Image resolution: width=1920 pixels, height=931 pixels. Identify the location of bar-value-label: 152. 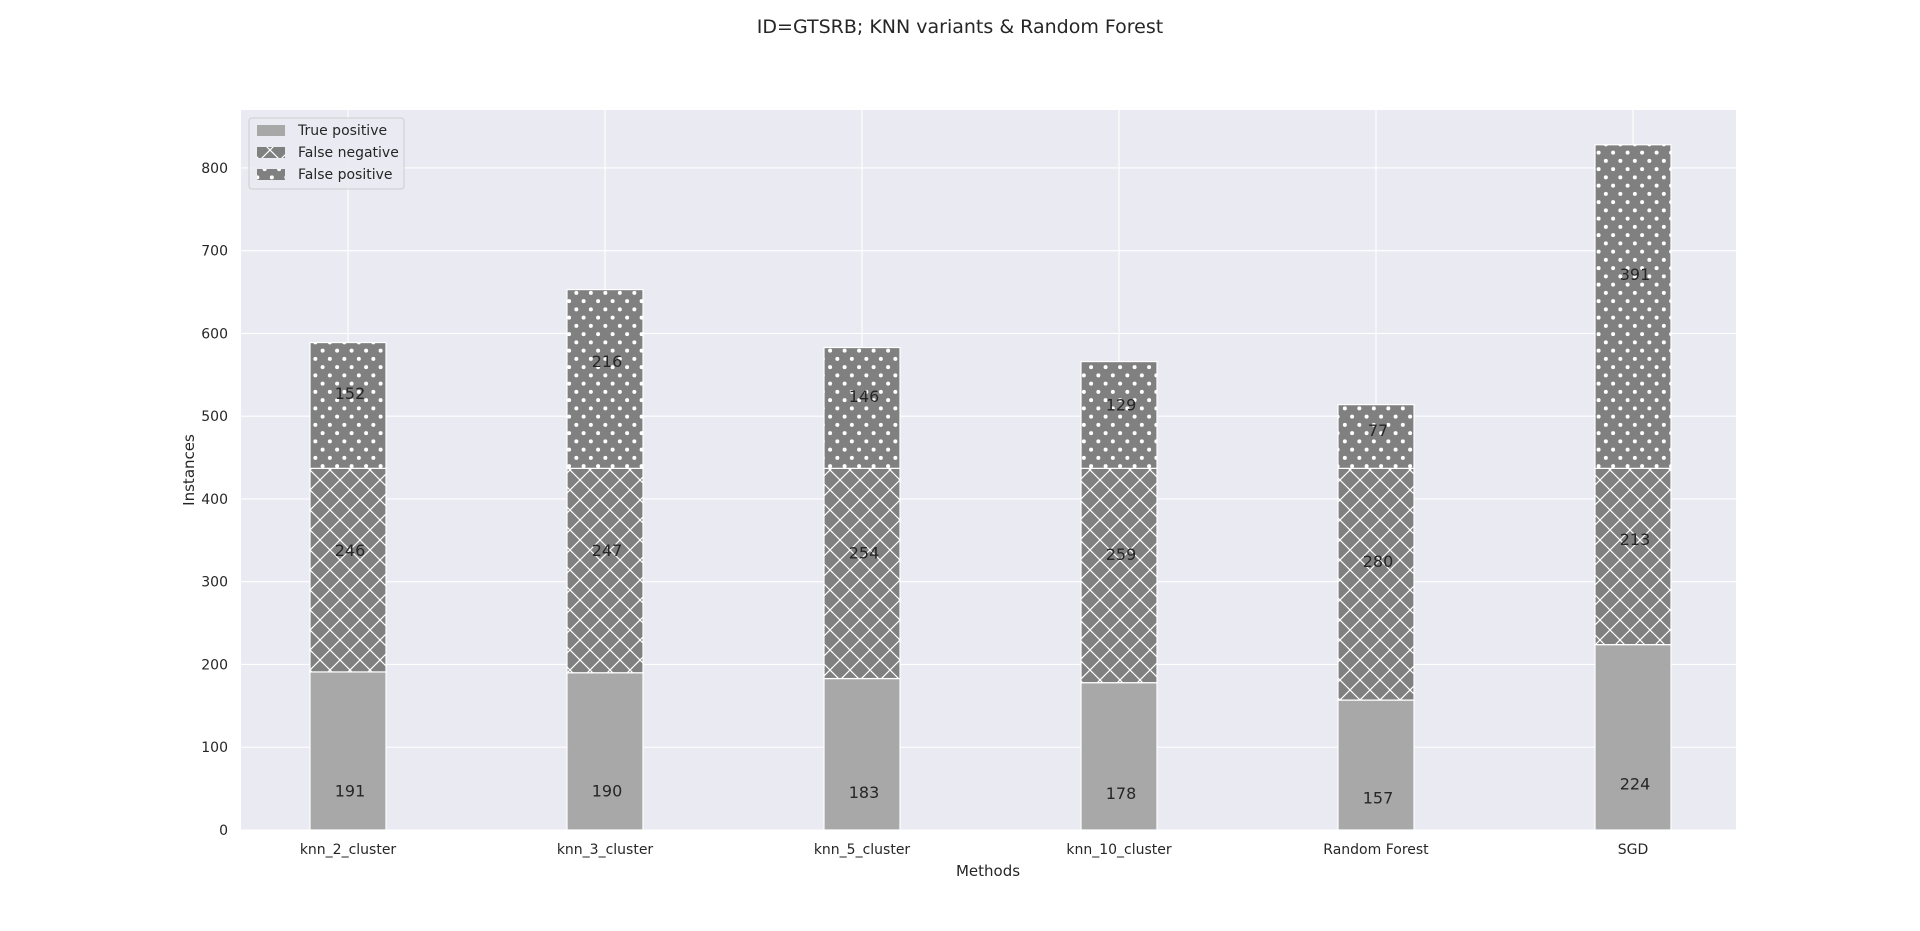
(350, 393).